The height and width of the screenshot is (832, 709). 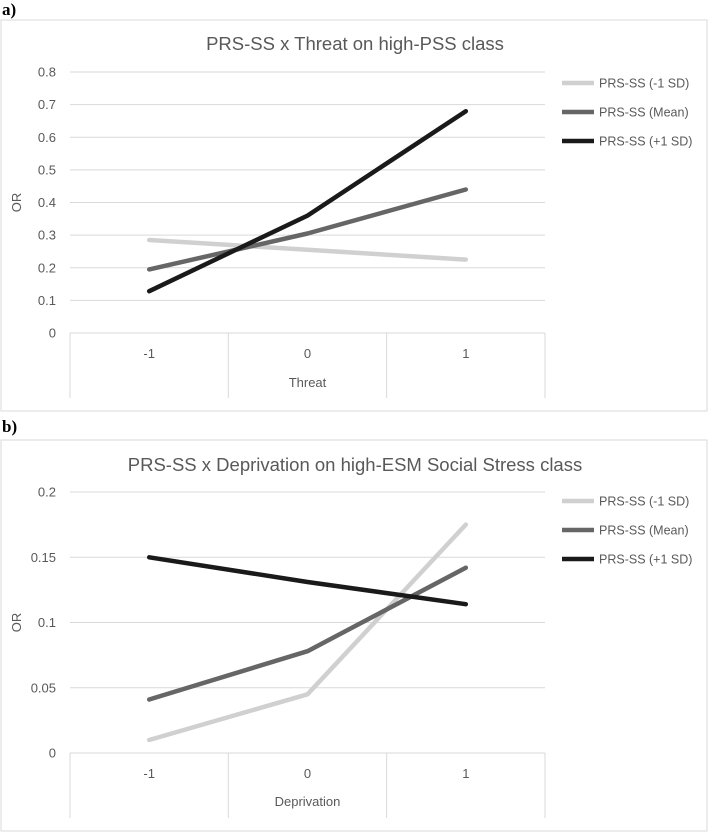 What do you see at coordinates (9, 9) in the screenshot?
I see `panel-label-a: a)` at bounding box center [9, 9].